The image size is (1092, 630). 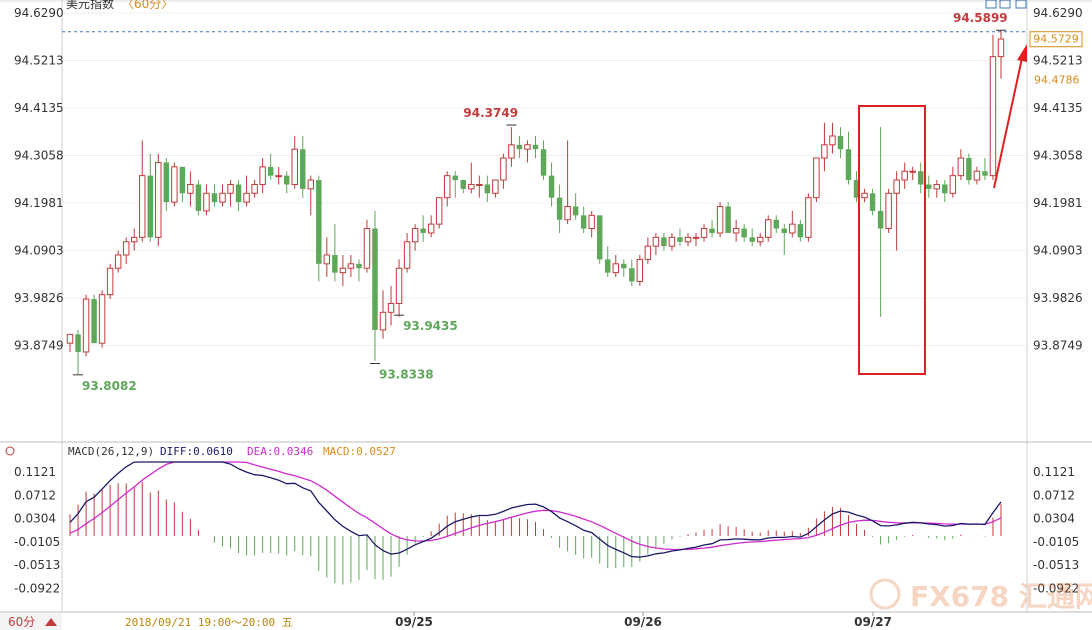 What do you see at coordinates (1054, 519) in the screenshot?
I see `macd-tick-label: 0.0304` at bounding box center [1054, 519].